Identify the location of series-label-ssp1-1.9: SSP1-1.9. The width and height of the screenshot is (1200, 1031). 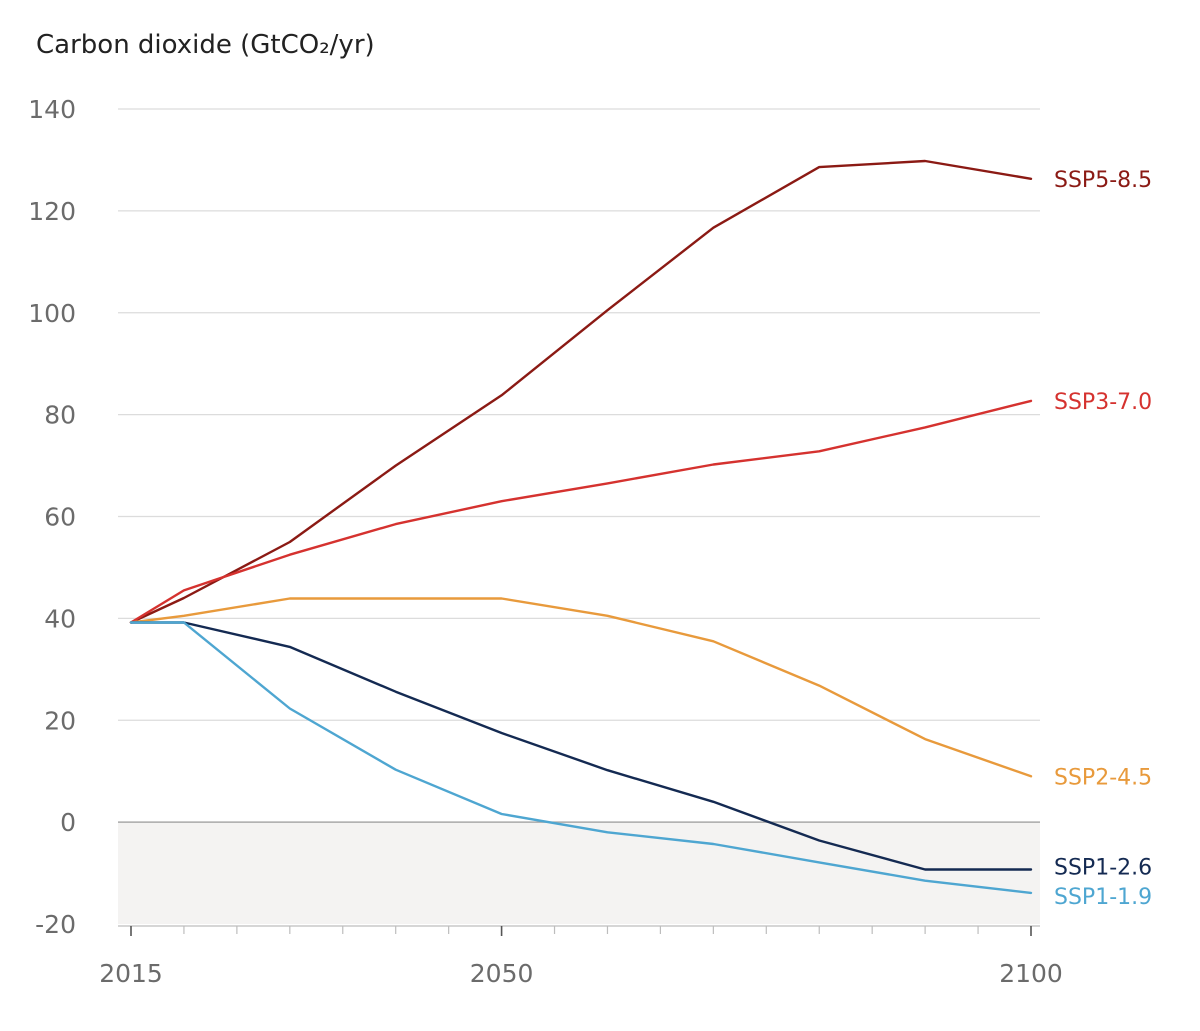
(1103, 897).